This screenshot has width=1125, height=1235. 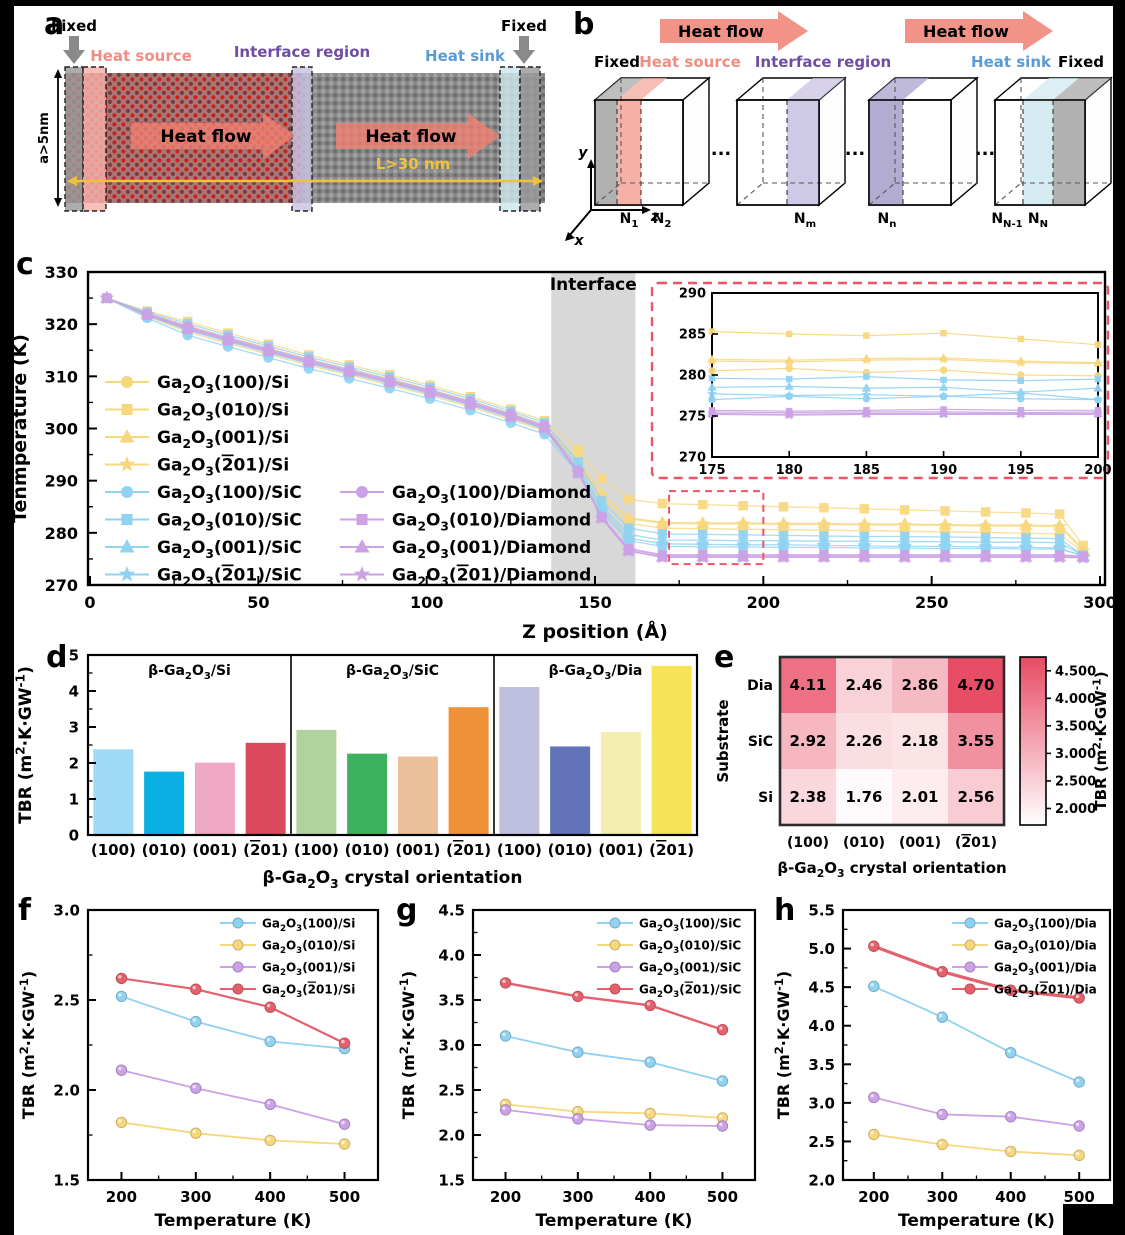 I want to click on series-marker-triangle, so click(x=362, y=546).